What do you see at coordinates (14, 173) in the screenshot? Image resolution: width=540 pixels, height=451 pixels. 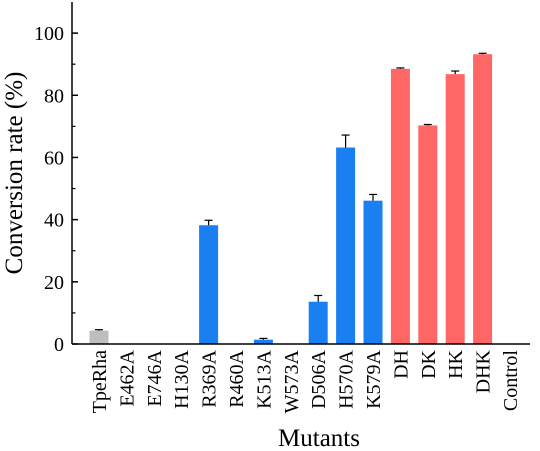 I see `y-axis-title: Conversion rate (%)` at bounding box center [14, 173].